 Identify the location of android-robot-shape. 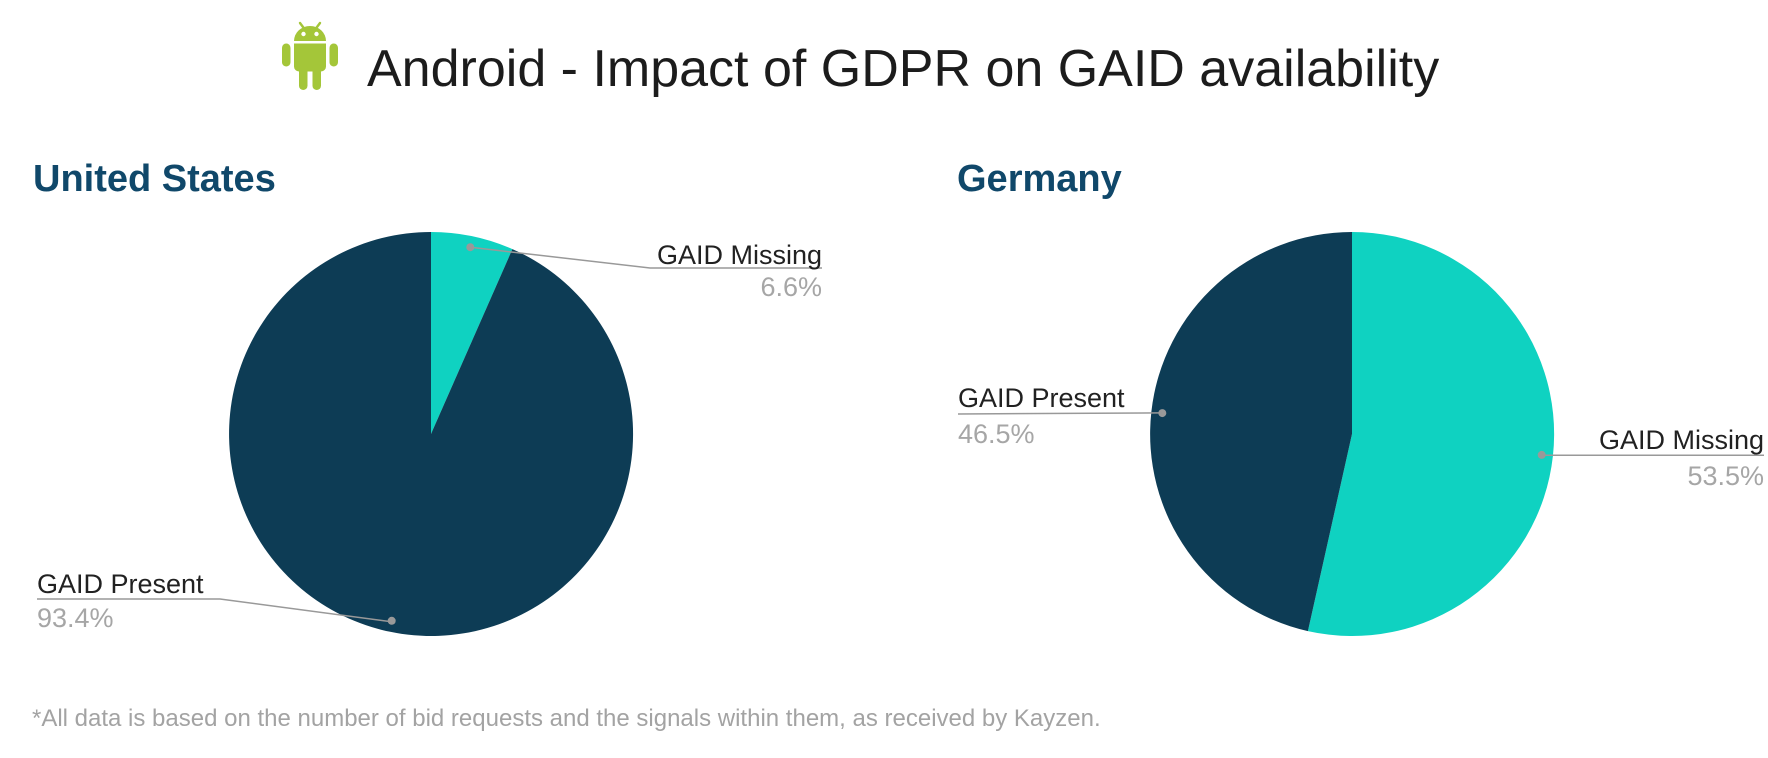
(310, 55).